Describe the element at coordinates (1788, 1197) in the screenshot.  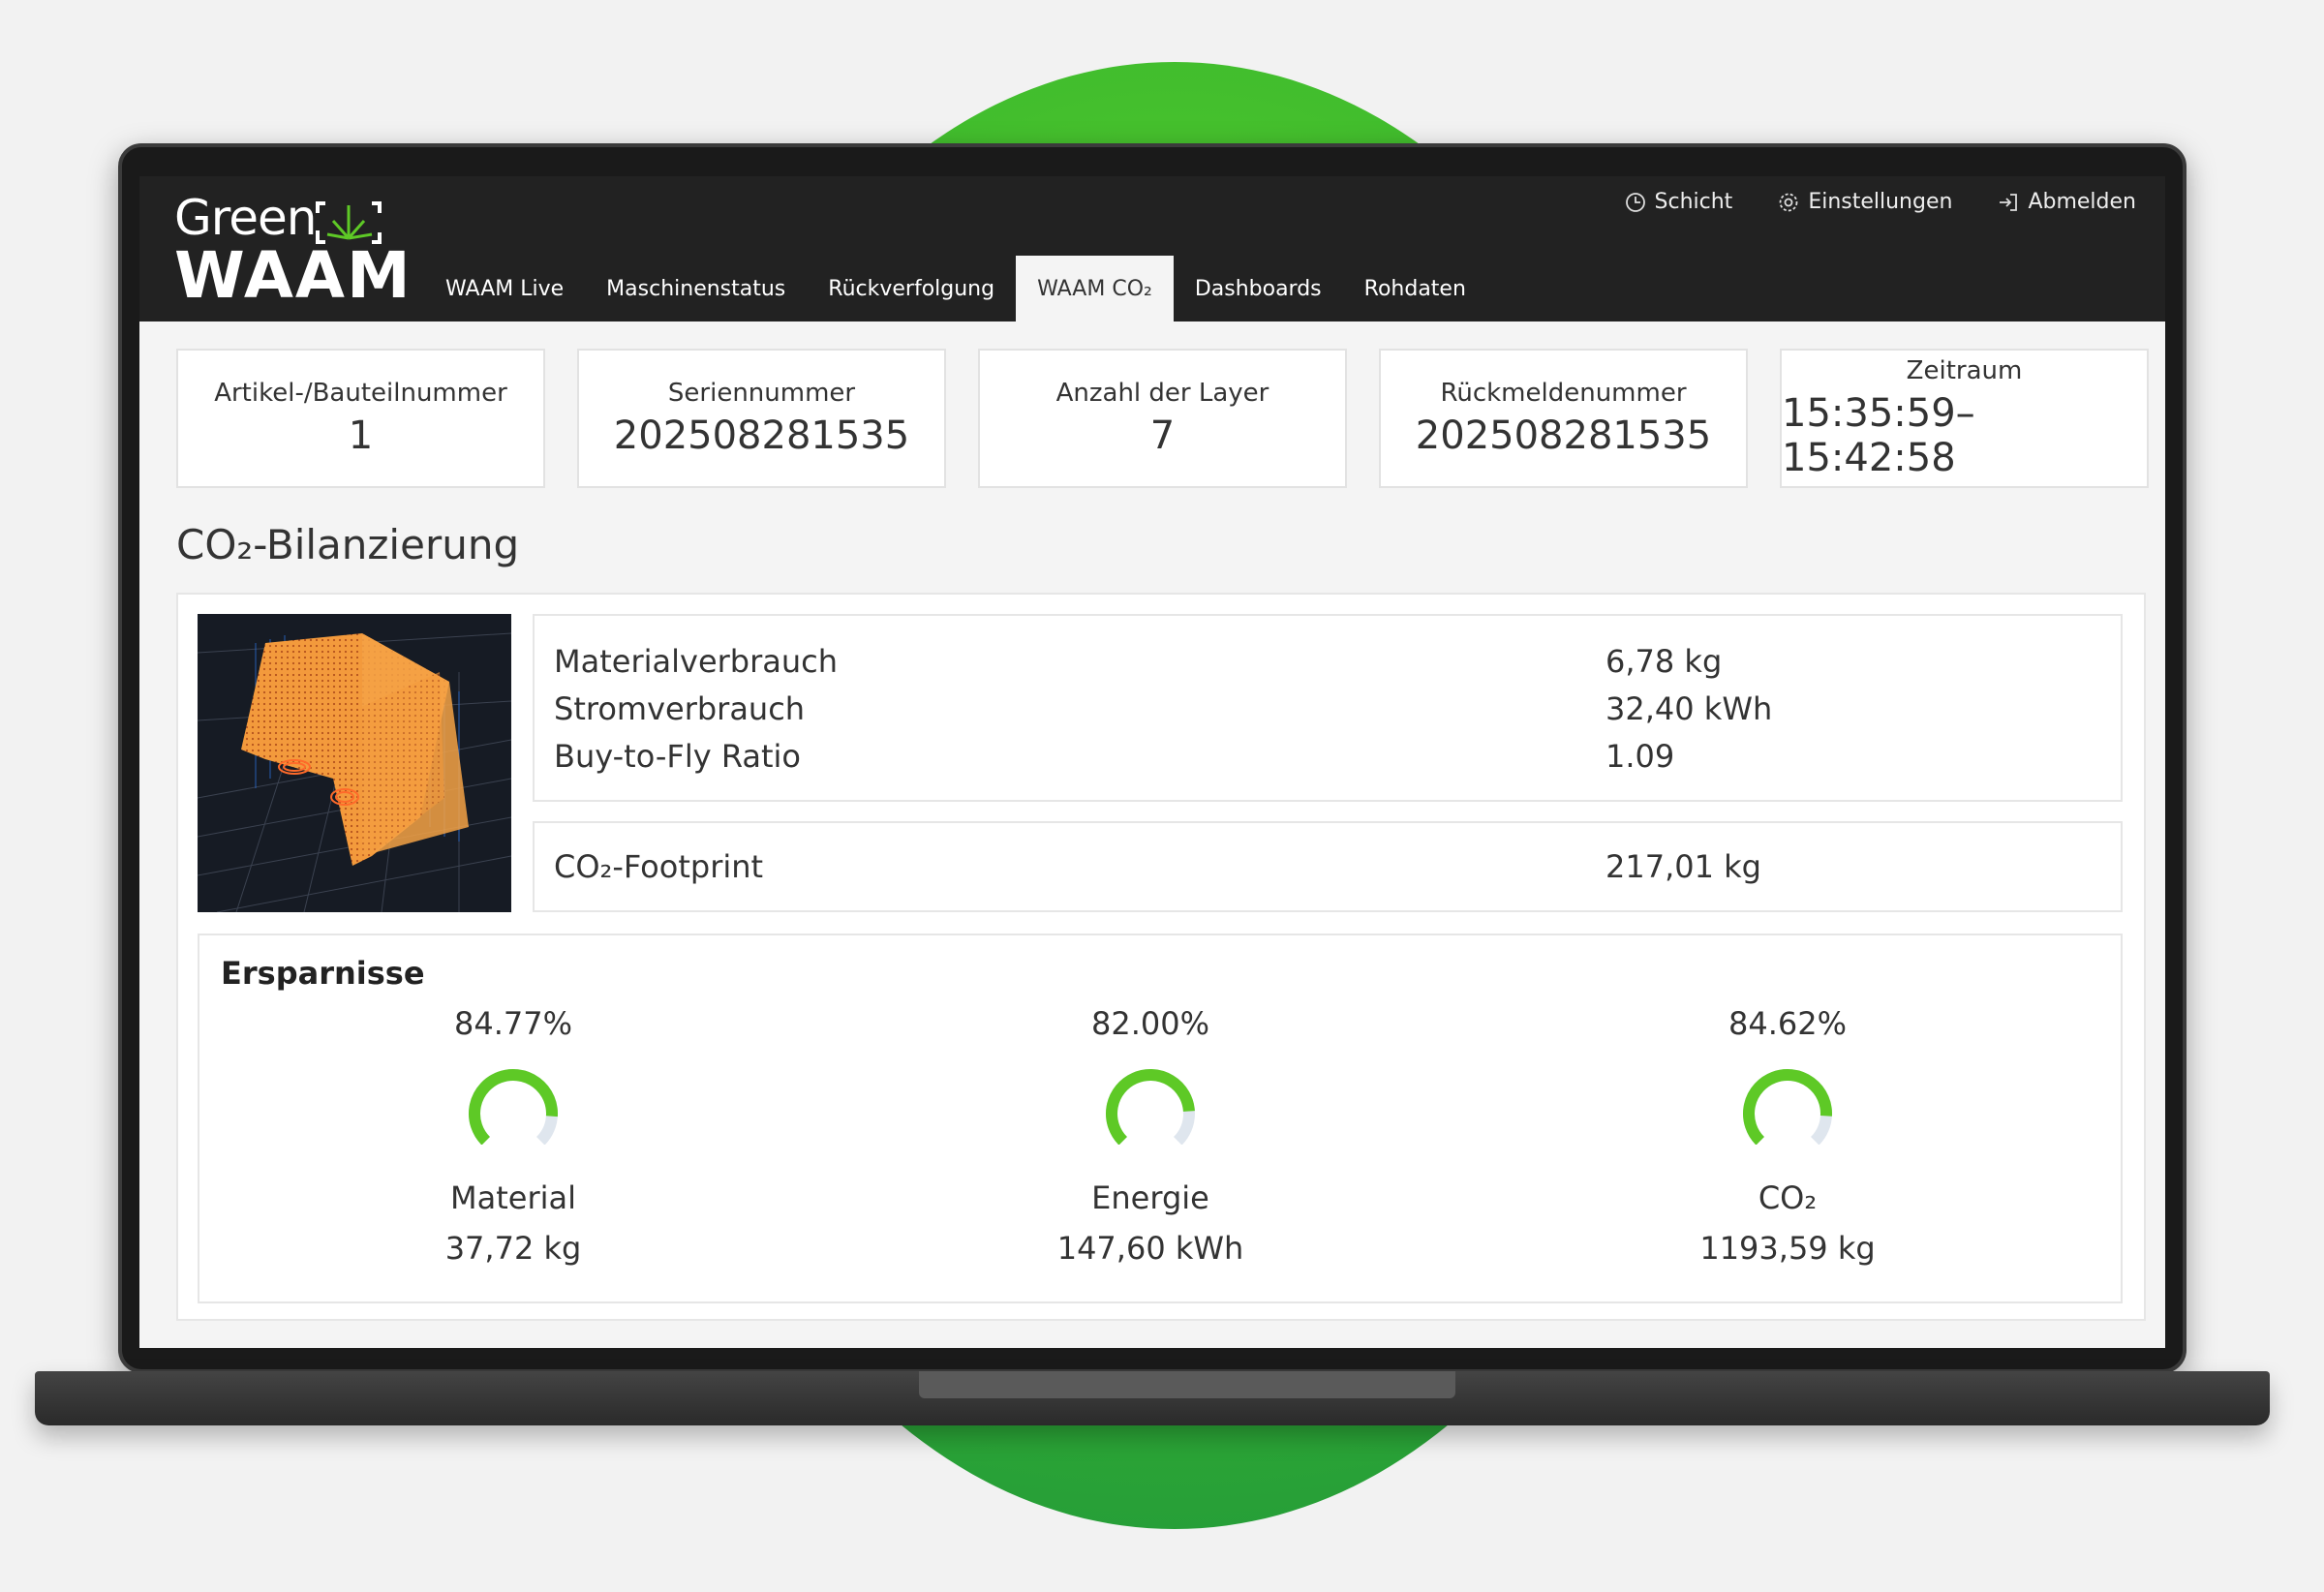
I see `gauge-name: CO₂` at that location.